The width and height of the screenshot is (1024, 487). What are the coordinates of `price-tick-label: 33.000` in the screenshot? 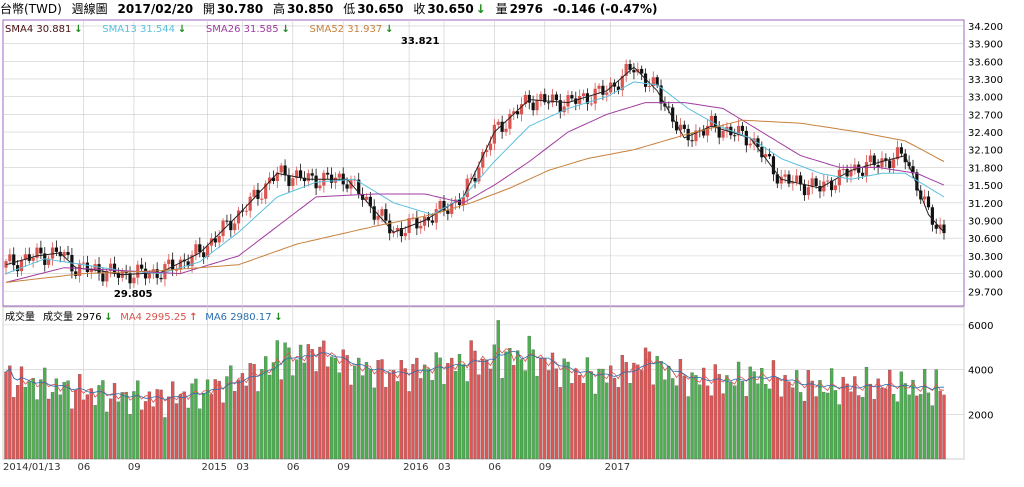 It's located at (985, 98).